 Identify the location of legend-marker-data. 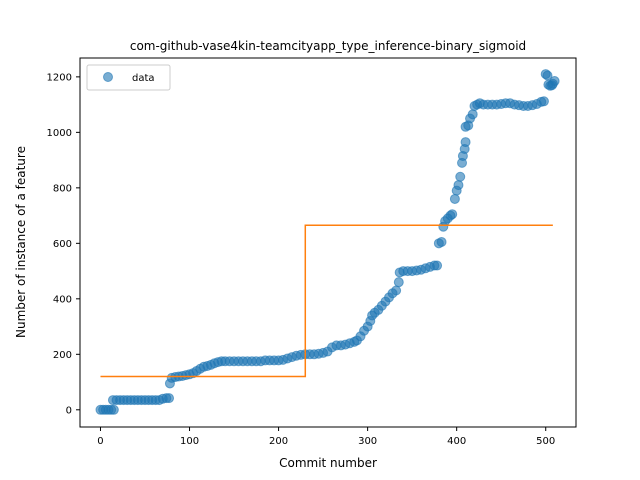
(108, 77).